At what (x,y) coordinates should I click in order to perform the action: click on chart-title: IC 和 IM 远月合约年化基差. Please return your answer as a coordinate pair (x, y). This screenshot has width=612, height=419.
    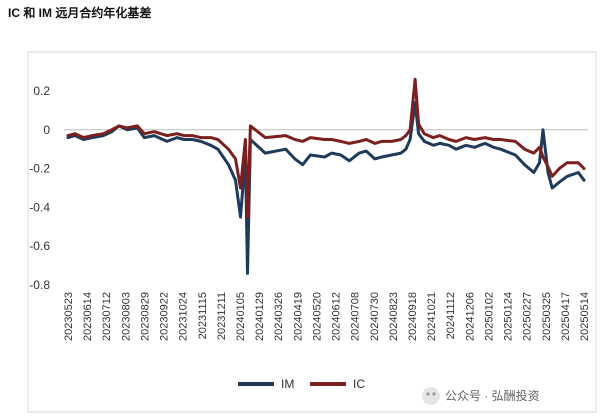
    Looking at the image, I should click on (79, 12).